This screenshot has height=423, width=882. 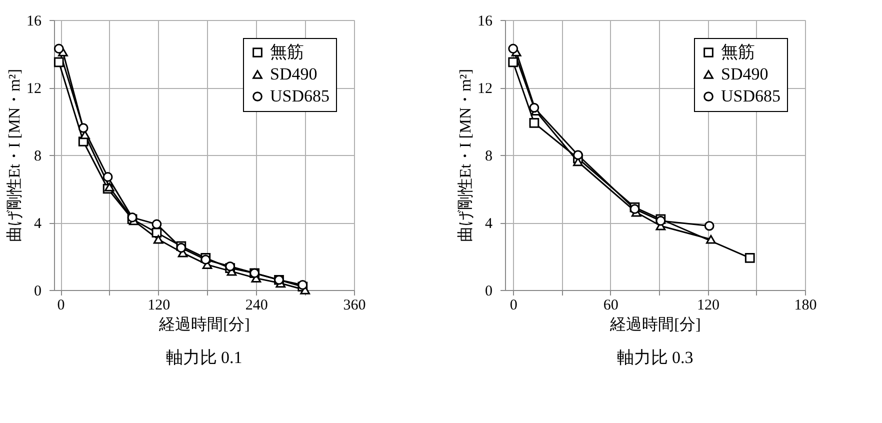 What do you see at coordinates (655, 357) in the screenshot?
I see `text: 軸力比 0.3` at bounding box center [655, 357].